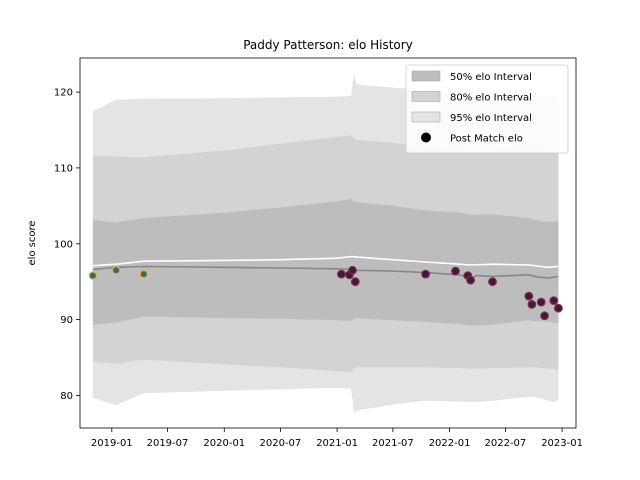 The height and width of the screenshot is (480, 640). Describe the element at coordinates (63, 93) in the screenshot. I see `y-tick-label: 120` at that location.